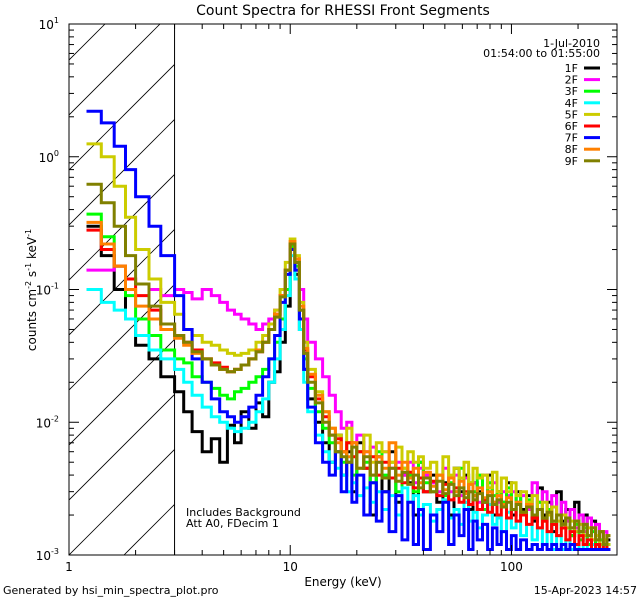  What do you see at coordinates (585, 590) in the screenshot?
I see `footer-timestamp: 15-Apr-2023 14:57` at bounding box center [585, 590].